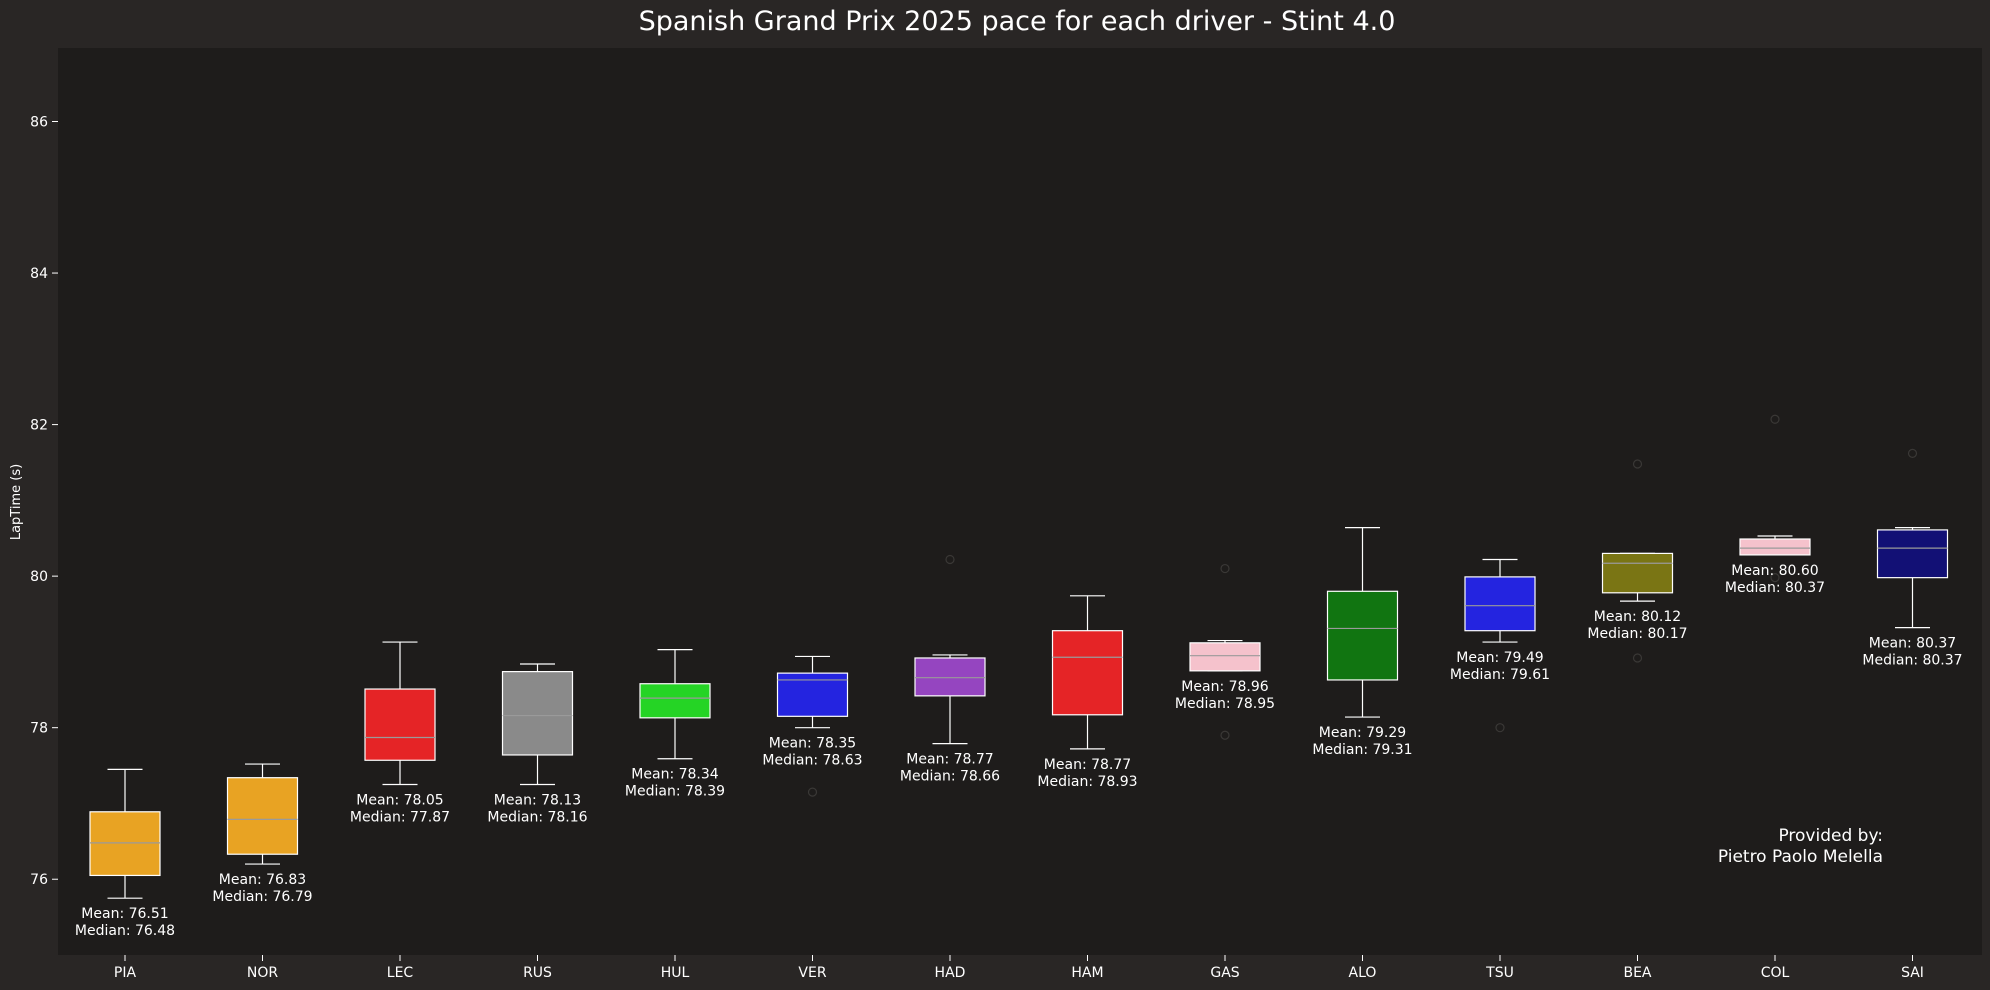 This screenshot has height=990, width=1990. Describe the element at coordinates (537, 818) in the screenshot. I see `median-label: Median: 78.16` at that location.